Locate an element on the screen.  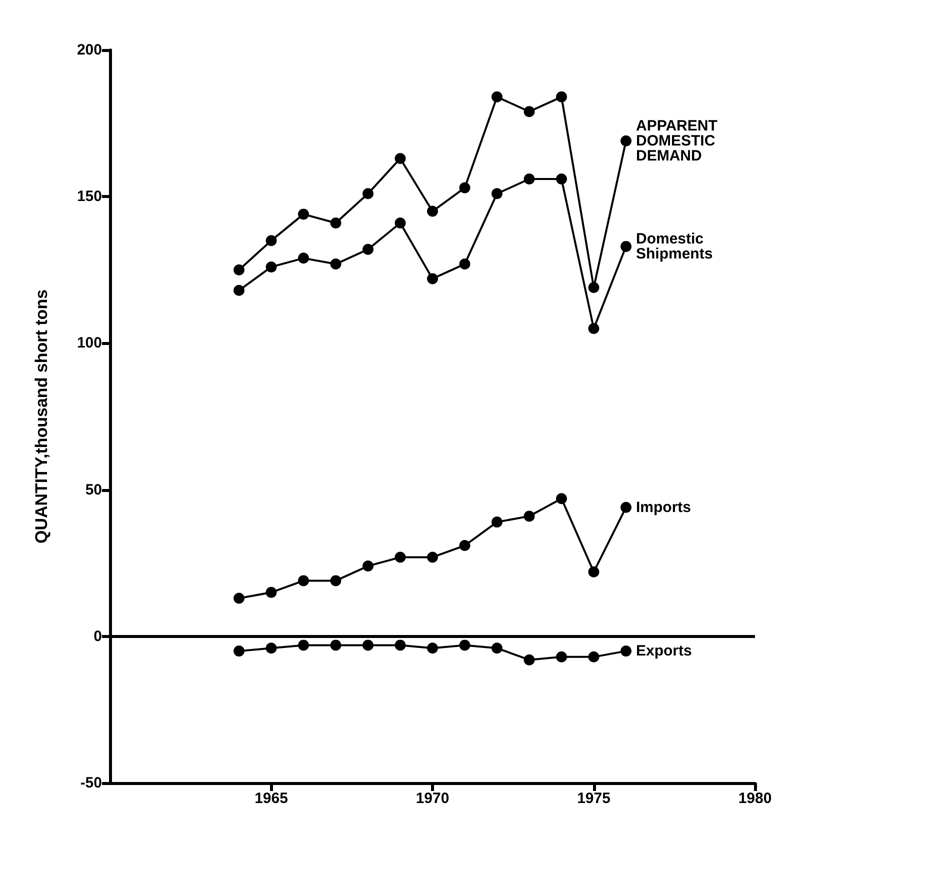
y-tick-label: 50 is located at coordinates (93, 489).